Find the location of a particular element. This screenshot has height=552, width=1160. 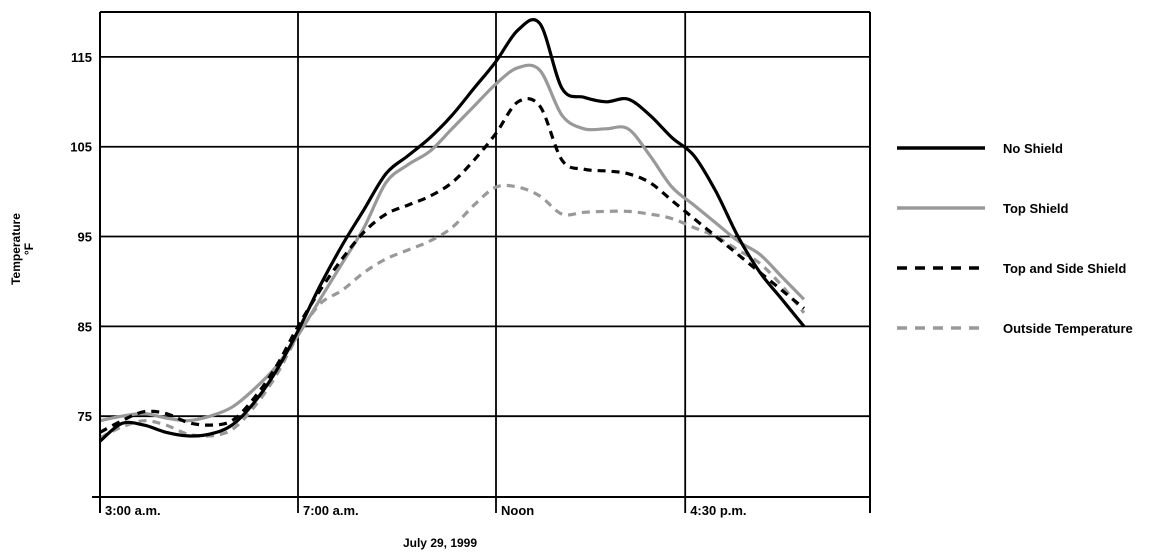

y-tick-label: 115 is located at coordinates (81, 57).